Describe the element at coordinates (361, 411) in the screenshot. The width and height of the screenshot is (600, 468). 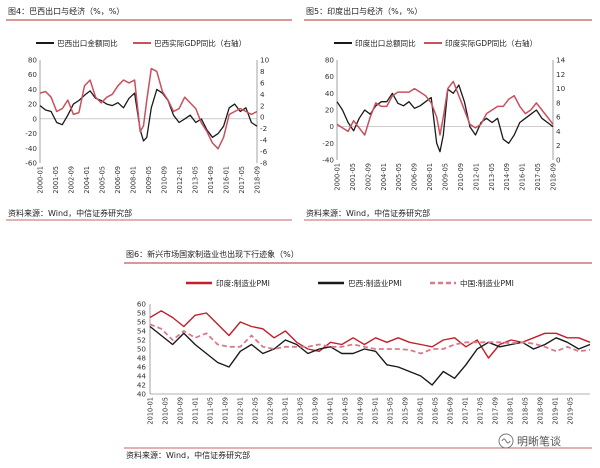
I see `chart6-x-tick-label: 2014-09` at that location.